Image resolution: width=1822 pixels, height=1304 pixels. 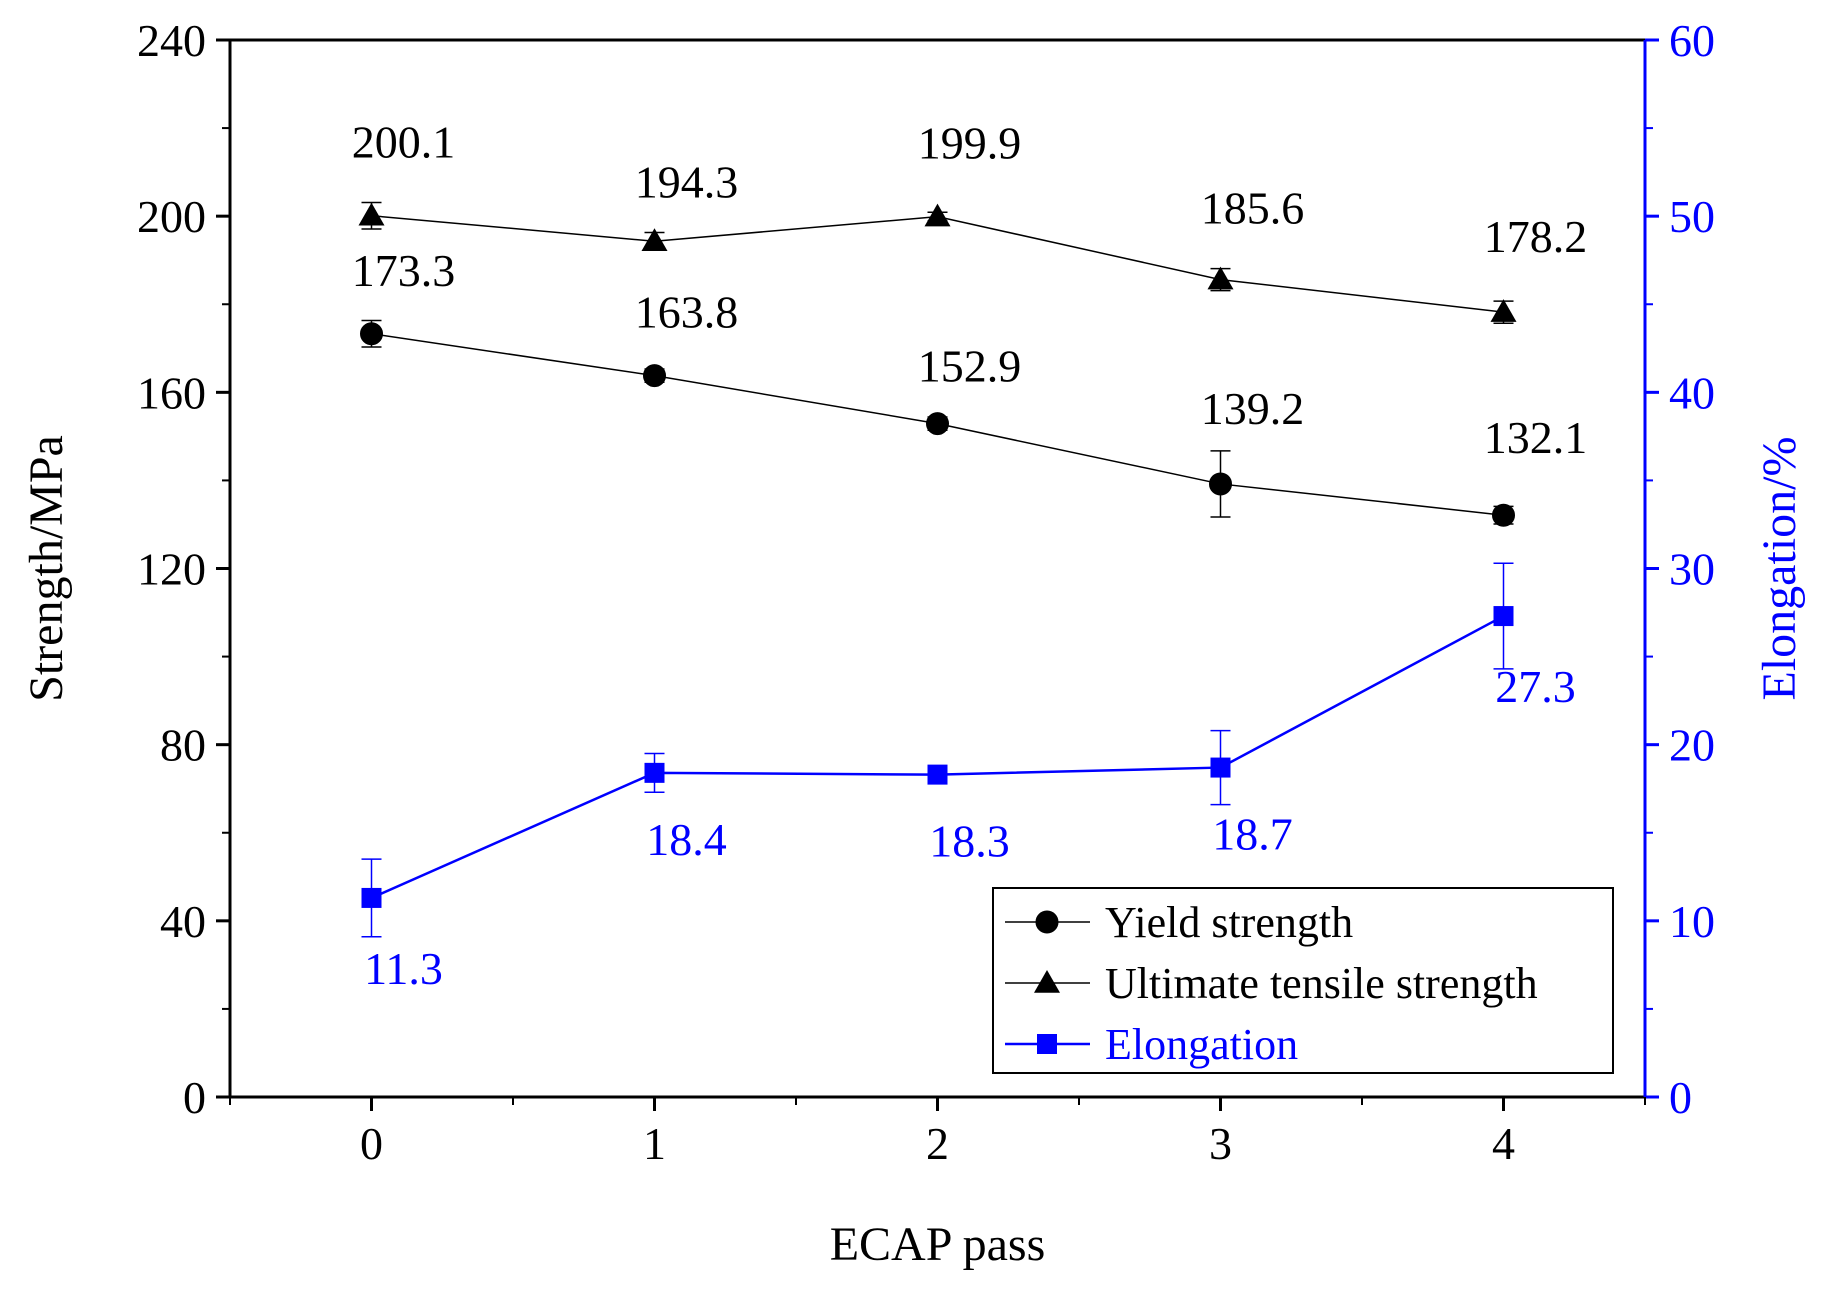 What do you see at coordinates (1692, 921) in the screenshot?
I see `right-tick-label: 10` at bounding box center [1692, 921].